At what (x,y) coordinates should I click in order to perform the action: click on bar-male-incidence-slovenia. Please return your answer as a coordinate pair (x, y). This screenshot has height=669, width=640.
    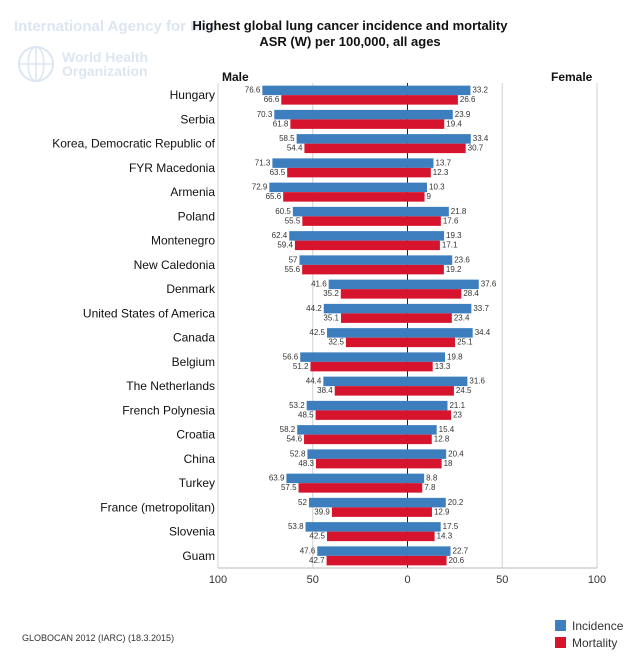
    Looking at the image, I should click on (356, 527).